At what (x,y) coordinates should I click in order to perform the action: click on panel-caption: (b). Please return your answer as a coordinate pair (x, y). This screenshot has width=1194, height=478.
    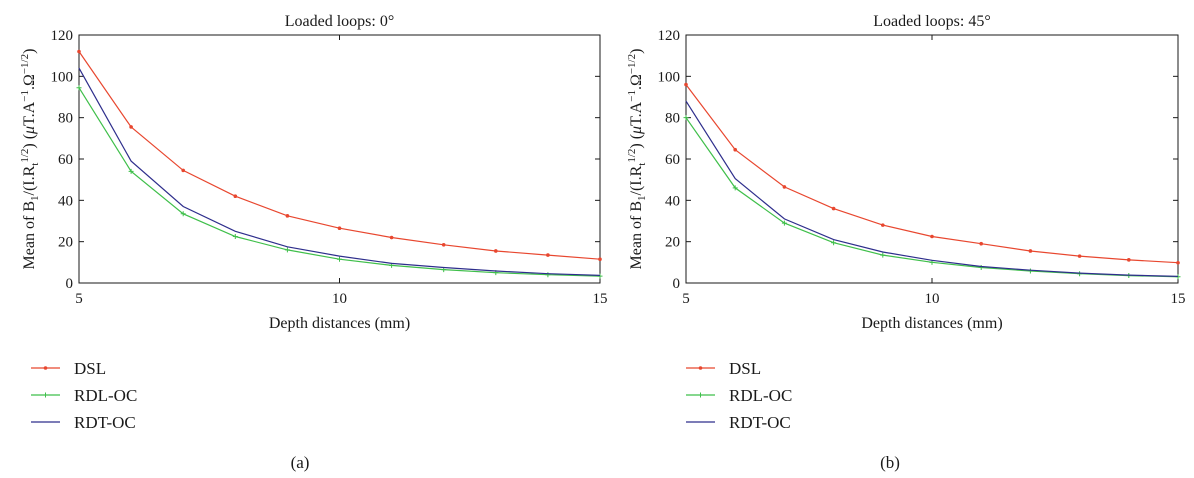
    Looking at the image, I should click on (890, 462).